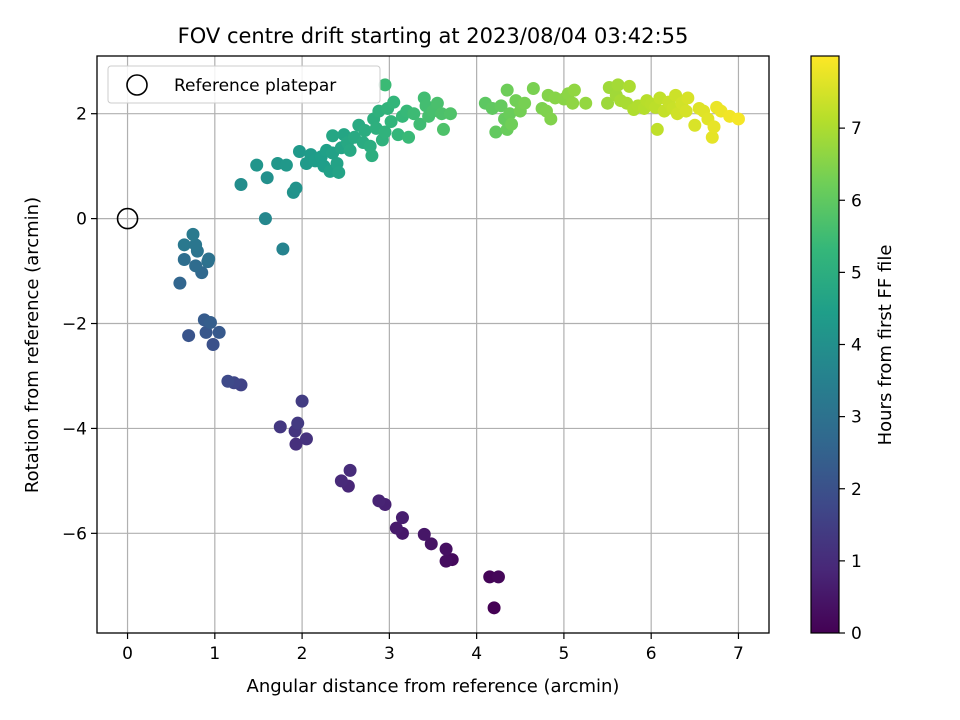 This screenshot has width=960, height=720. What do you see at coordinates (255, 86) in the screenshot?
I see `legend-entry-label: Reference platepar` at bounding box center [255, 86].